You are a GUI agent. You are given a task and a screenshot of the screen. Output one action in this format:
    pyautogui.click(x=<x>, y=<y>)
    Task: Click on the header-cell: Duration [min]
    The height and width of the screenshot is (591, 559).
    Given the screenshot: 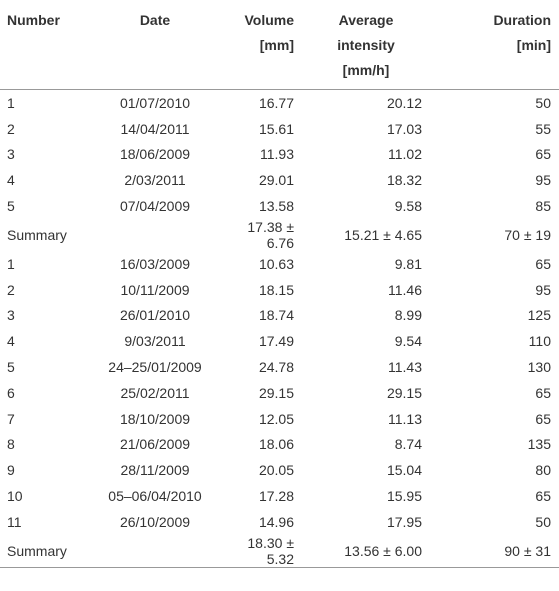 What is the action you would take?
    pyautogui.click(x=495, y=48)
    